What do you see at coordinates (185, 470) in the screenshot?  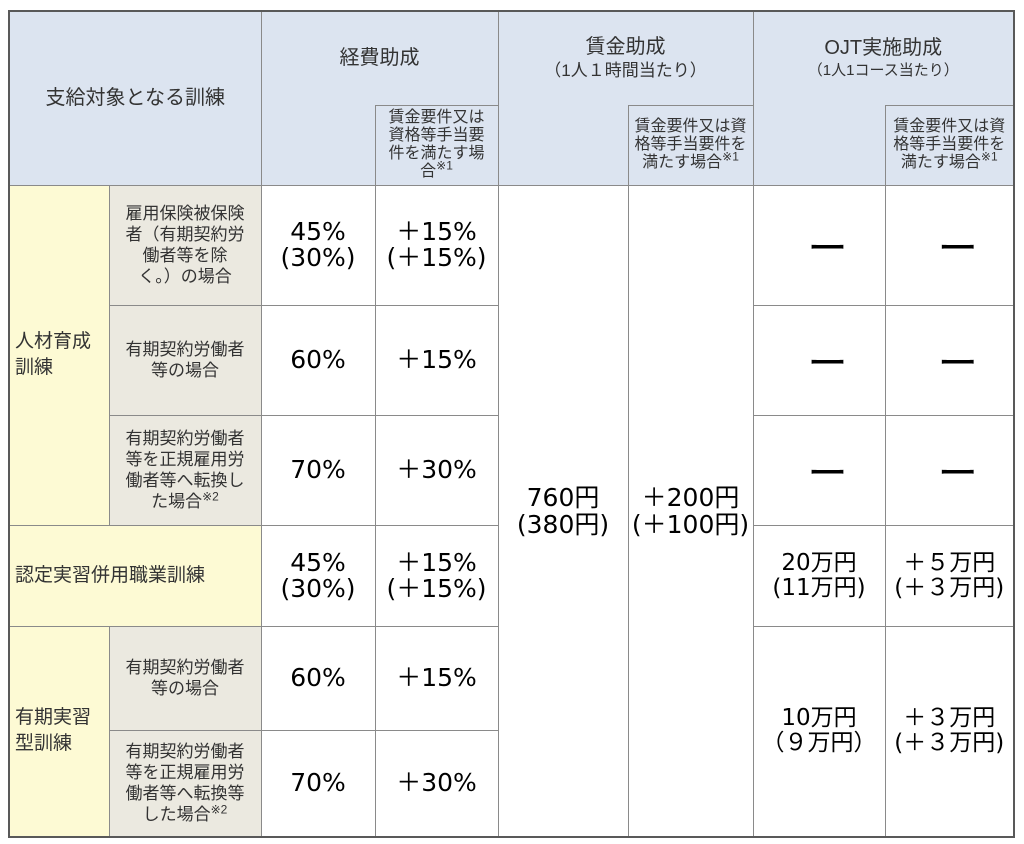 I see `row3-subcategory: 有期契約労働者 等を正規雇用労 働者等へ転換し た場合※2` at bounding box center [185, 470].